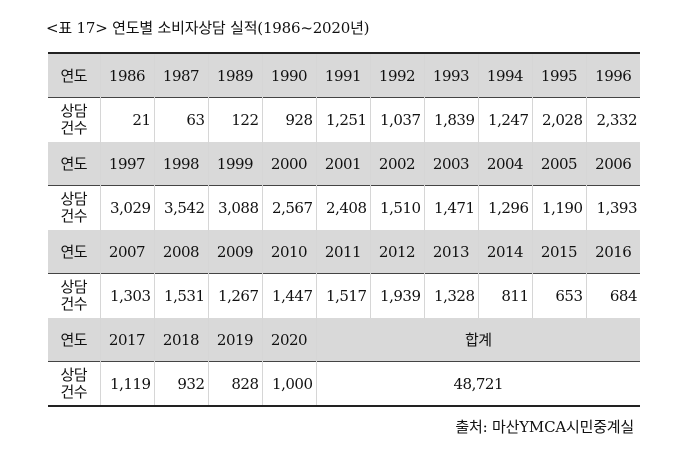 The height and width of the screenshot is (456, 683). Describe the element at coordinates (612, 251) in the screenshot. I see `year-cell: 2016` at that location.